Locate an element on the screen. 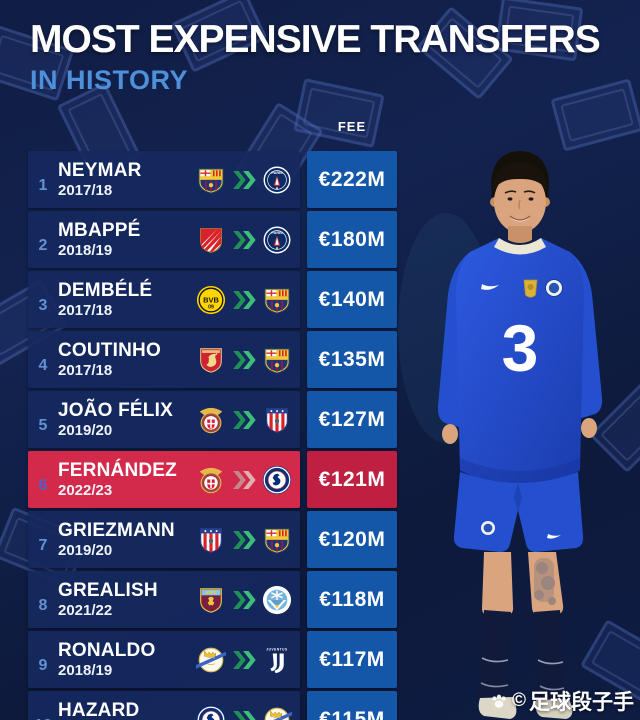 This screenshot has width=640, height=720. transfer-row-main: 7 GRIEZMANN 2019/20 is located at coordinates (164, 539).